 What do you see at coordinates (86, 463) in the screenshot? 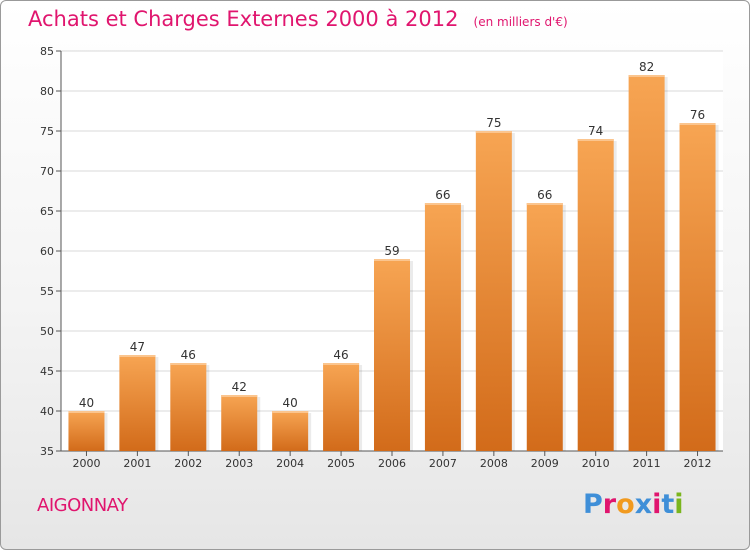
I see `x-tick-label: 2000` at bounding box center [86, 463].